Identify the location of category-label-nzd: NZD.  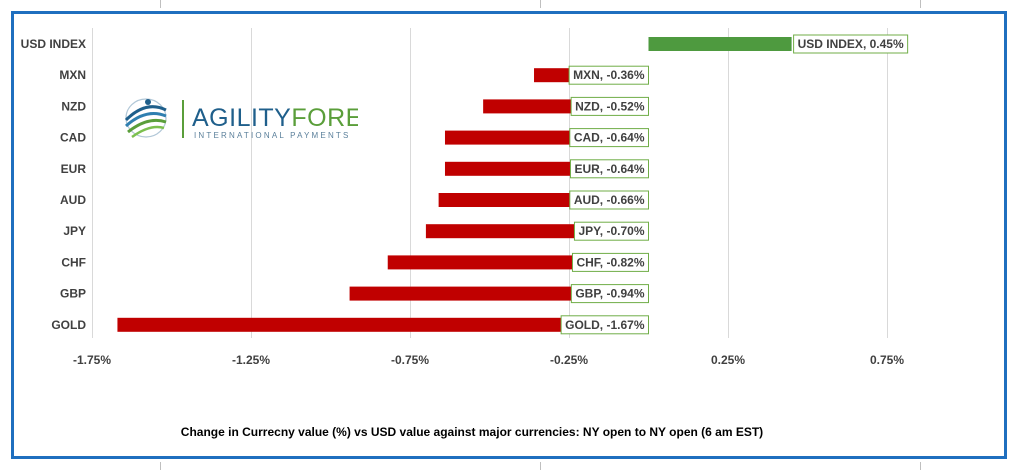
(73, 106).